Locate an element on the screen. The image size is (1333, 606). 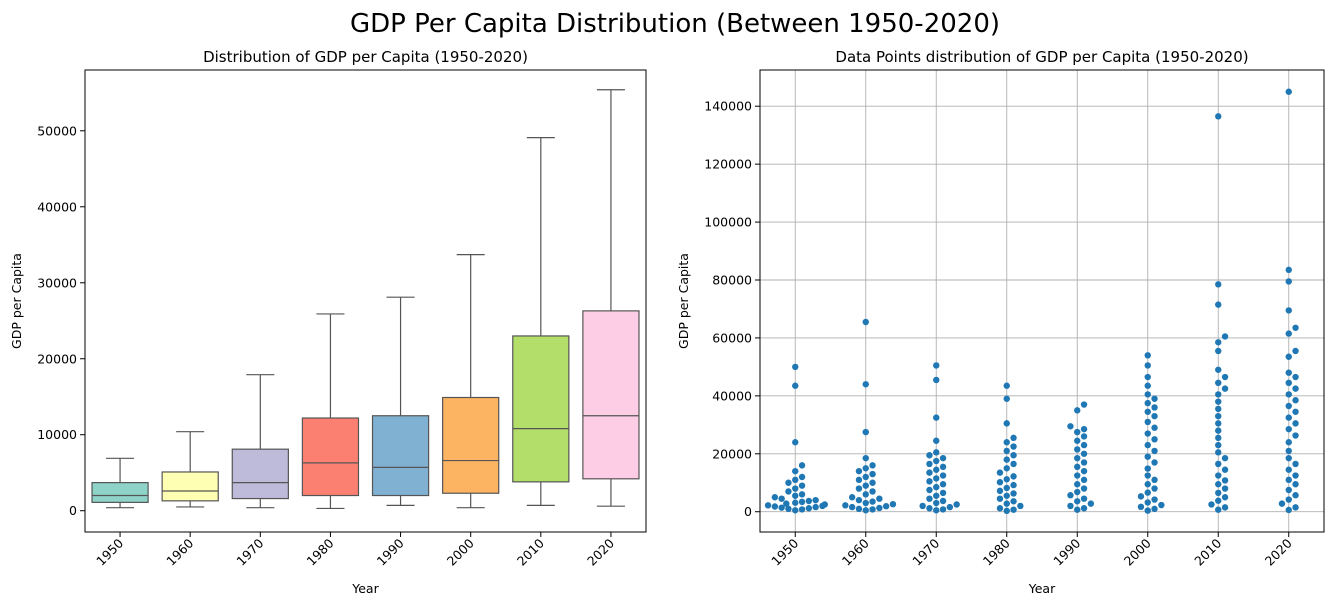
x-tick-label: 1960 is located at coordinates (855, 551).